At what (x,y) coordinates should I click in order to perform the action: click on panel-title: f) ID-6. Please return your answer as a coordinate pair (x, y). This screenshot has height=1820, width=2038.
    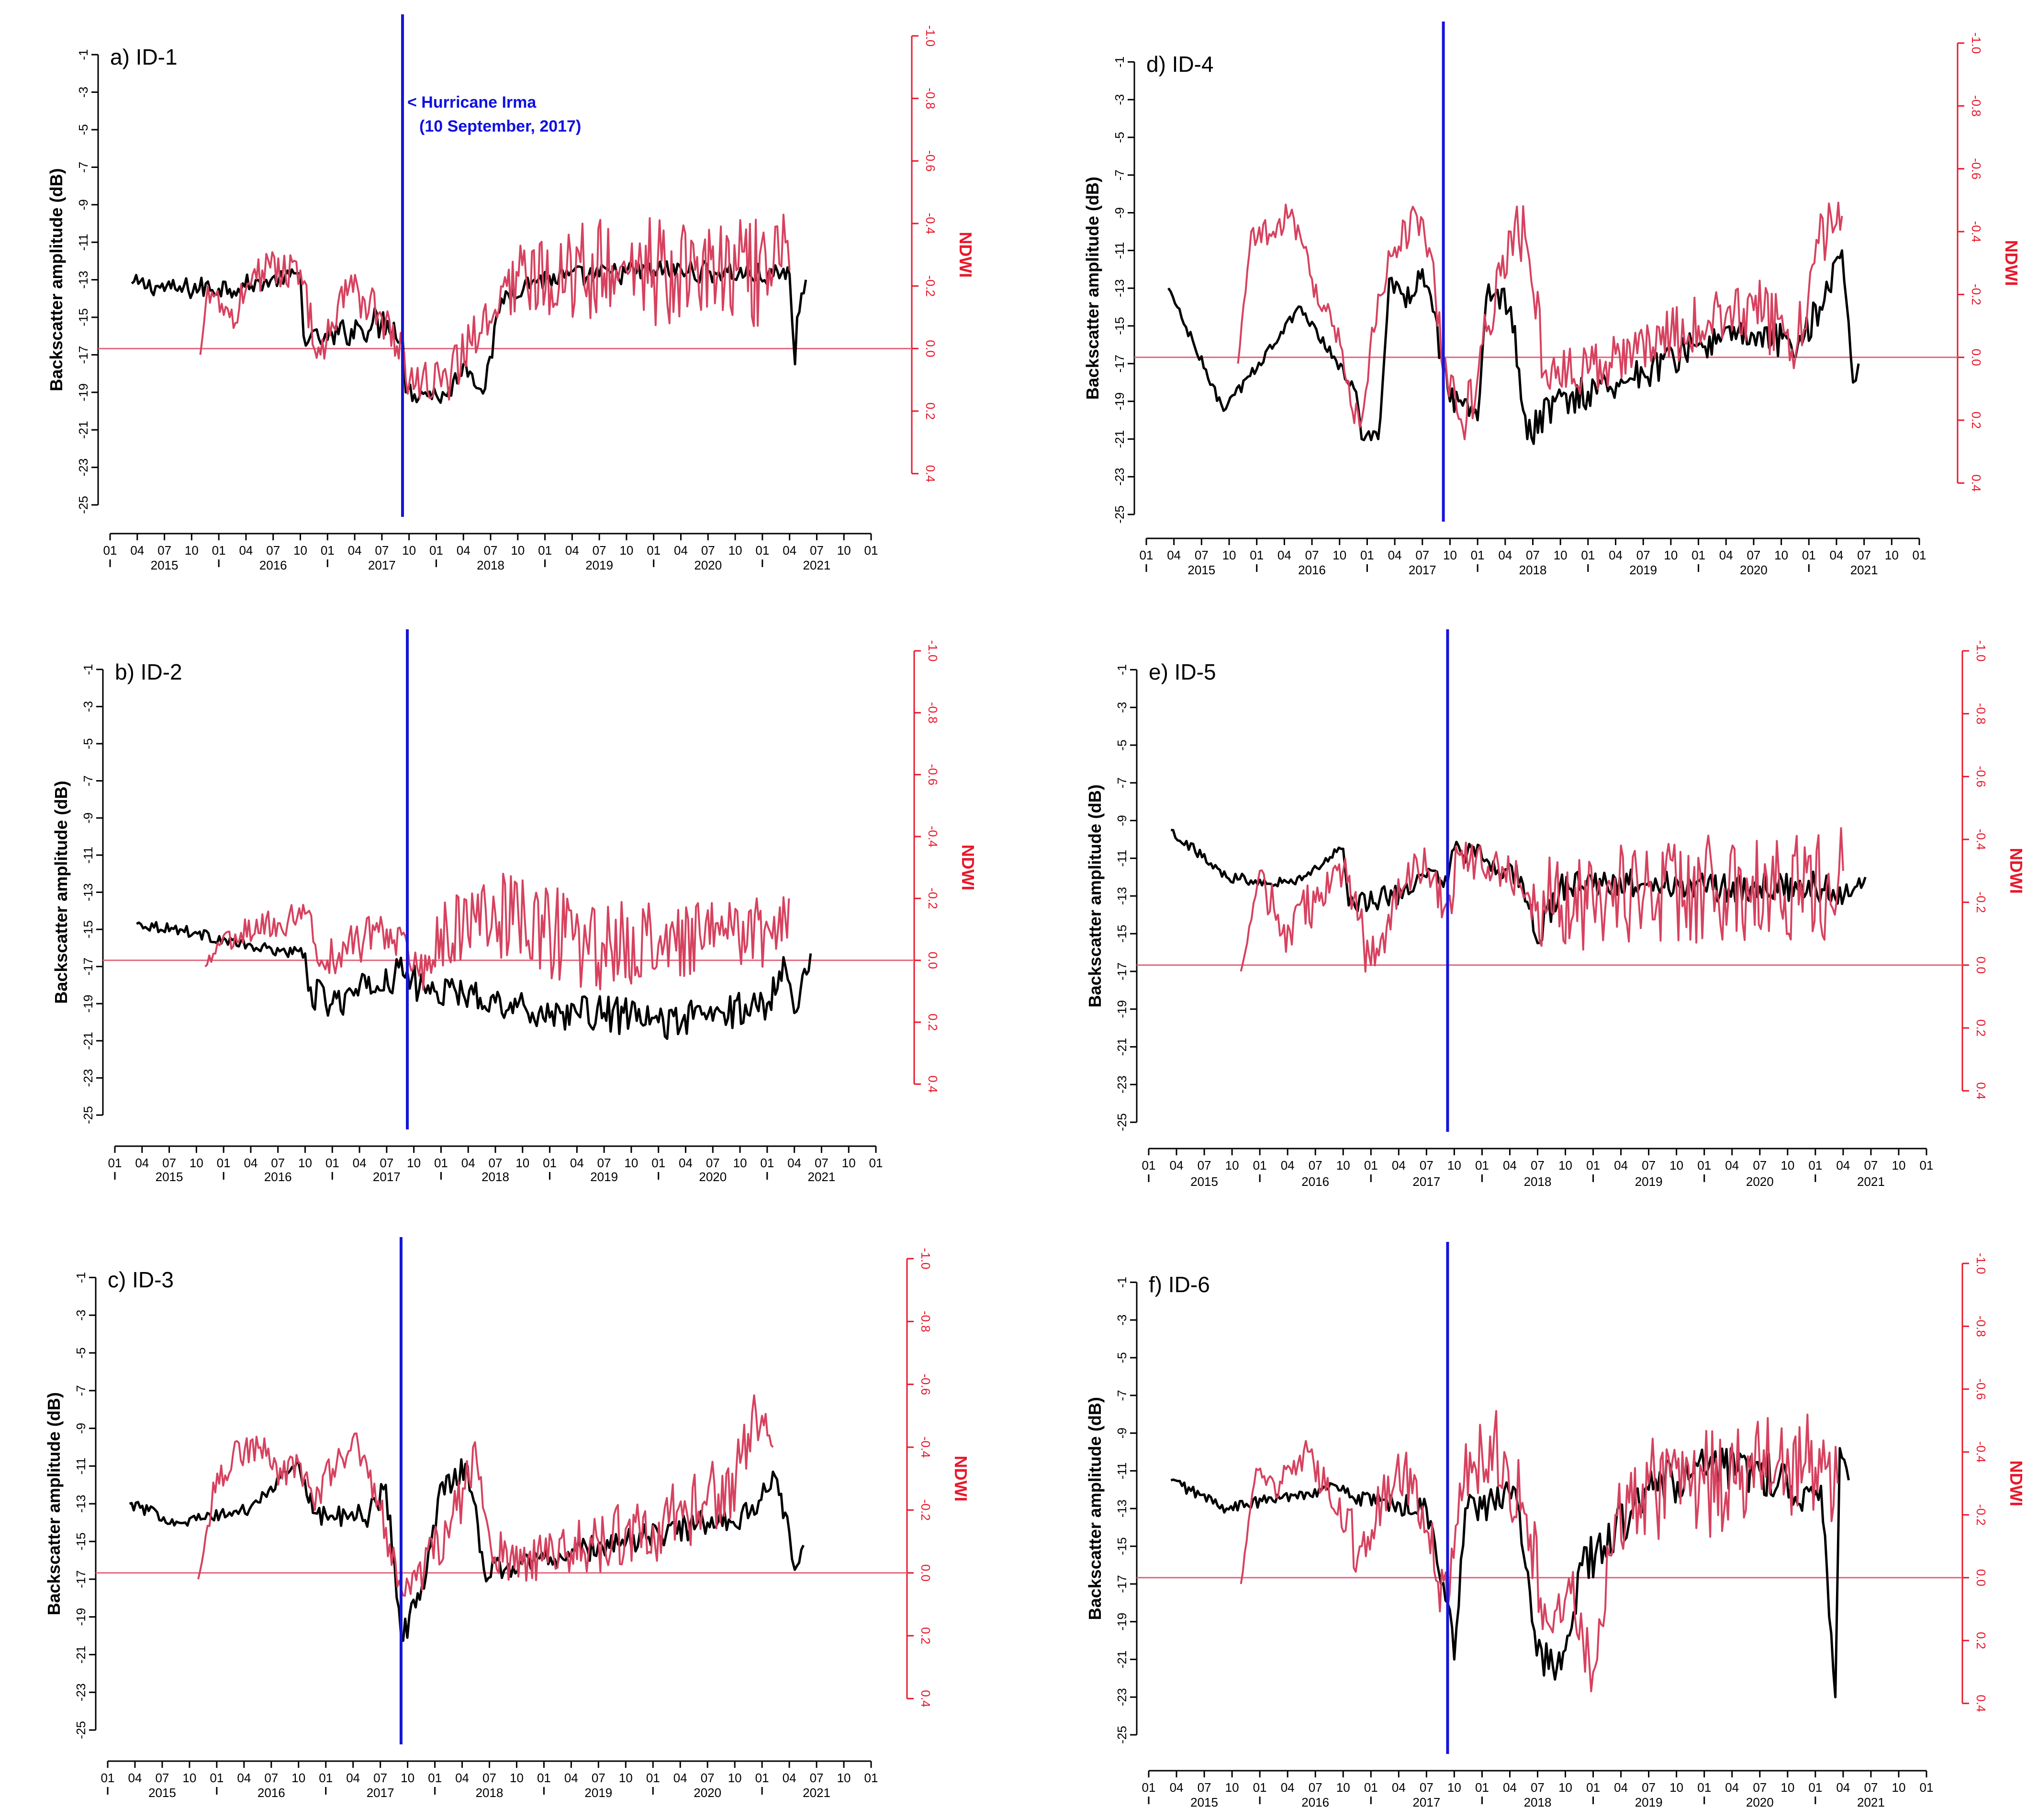
    Looking at the image, I should click on (1179, 1284).